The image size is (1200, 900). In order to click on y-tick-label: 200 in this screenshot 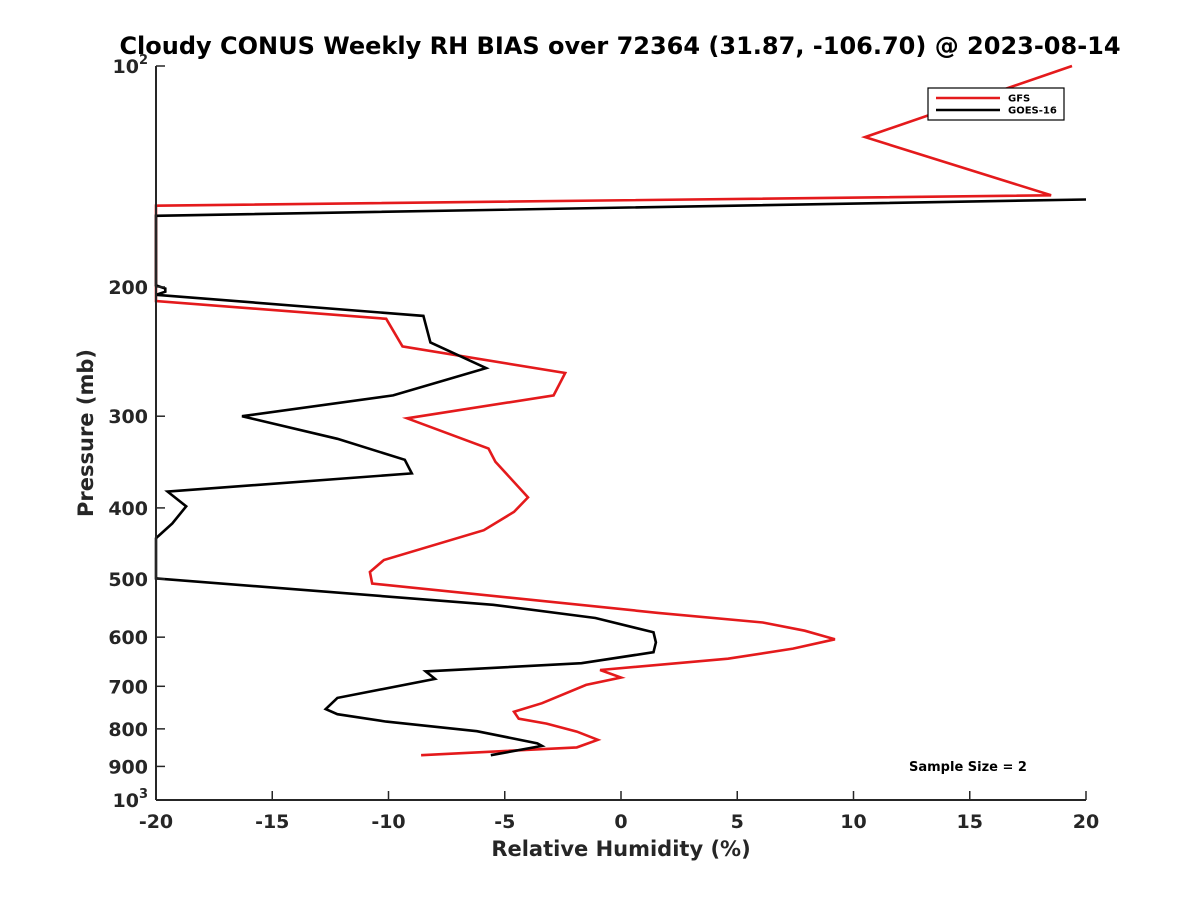, I will do `click(128, 288)`.